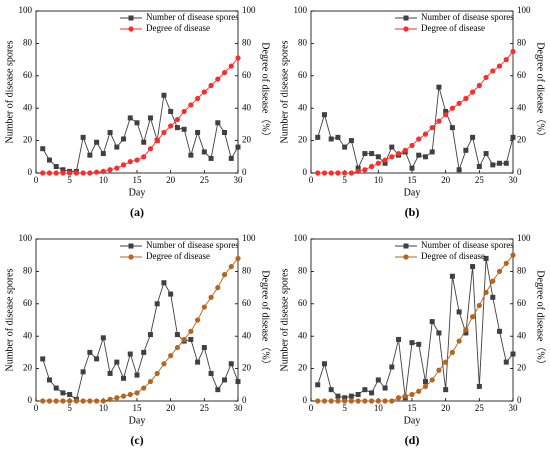 This screenshot has height=451, width=550. What do you see at coordinates (303, 107) in the screenshot?
I see `y-tick-label: 40` at bounding box center [303, 107].